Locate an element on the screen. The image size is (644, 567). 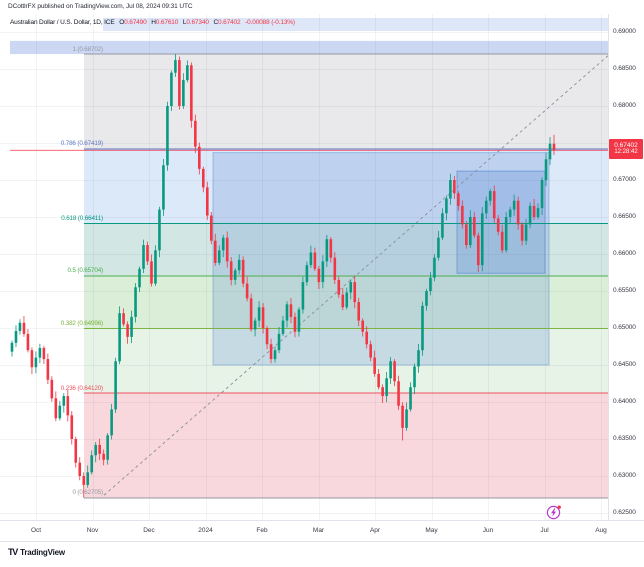
boost-button is located at coordinates (554, 512).